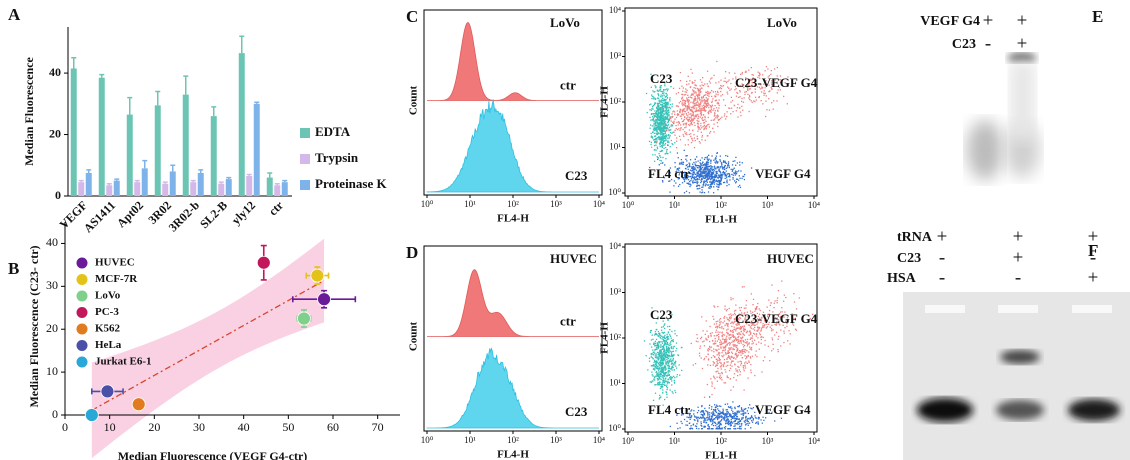 Image resolution: width=1130 pixels, height=460 pixels. I want to click on lane-row-label: HSA, so click(902, 278).